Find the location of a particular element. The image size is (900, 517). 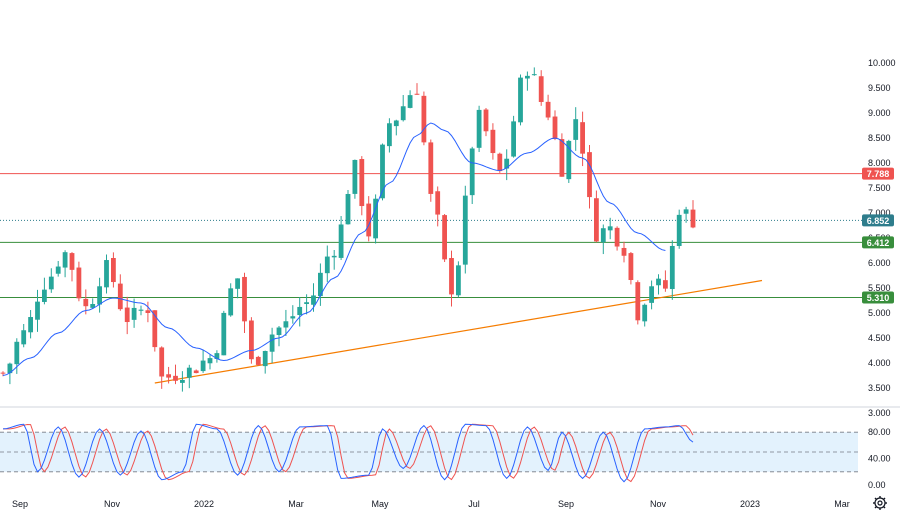

support-lower-label: 5.310 is located at coordinates (878, 298).